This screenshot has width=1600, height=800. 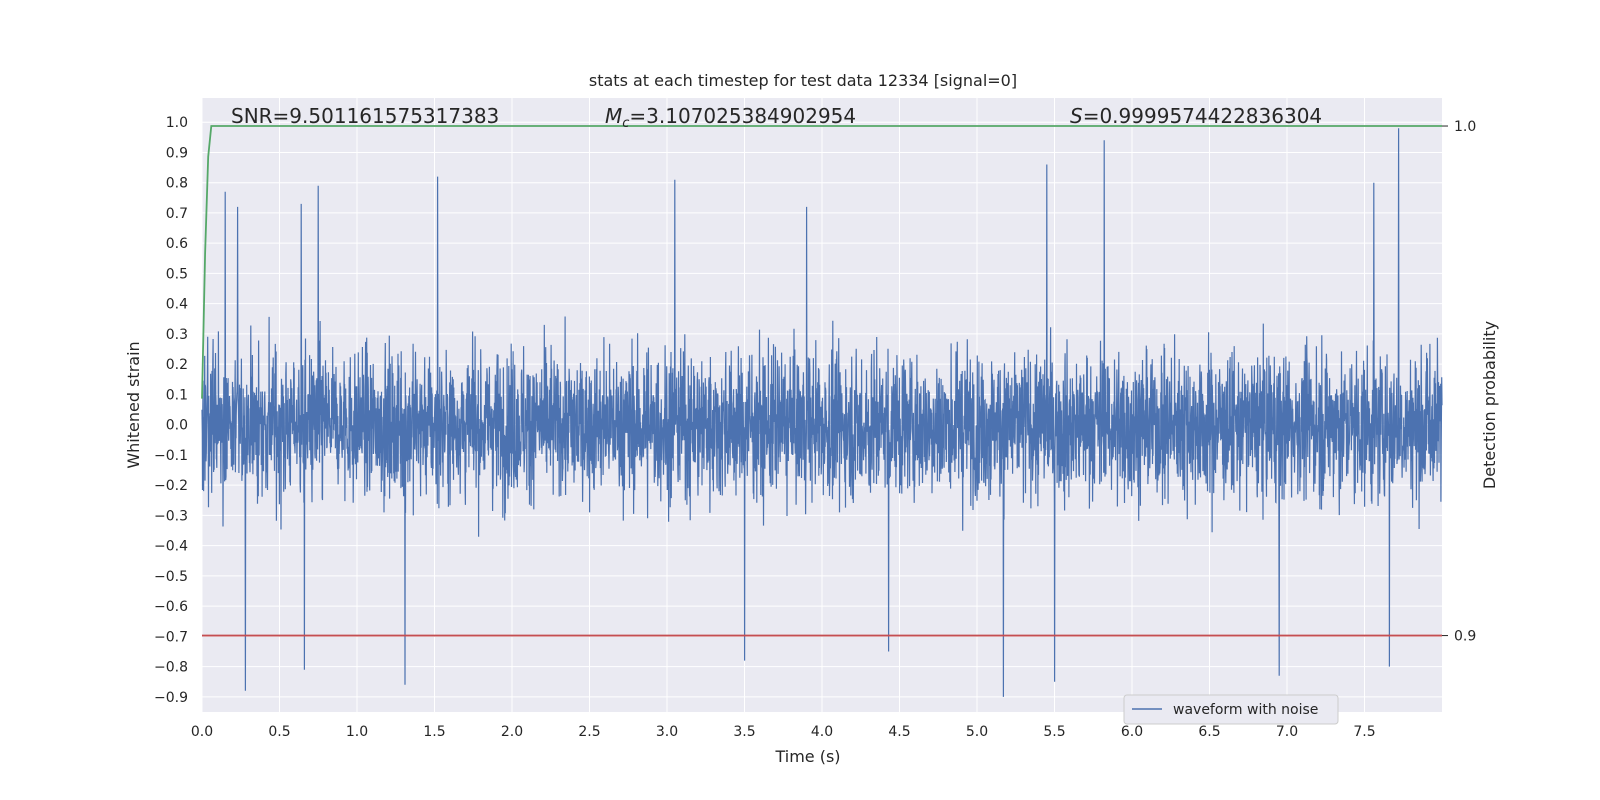 I want to click on x-tick-label: 3.0, so click(x=667, y=732).